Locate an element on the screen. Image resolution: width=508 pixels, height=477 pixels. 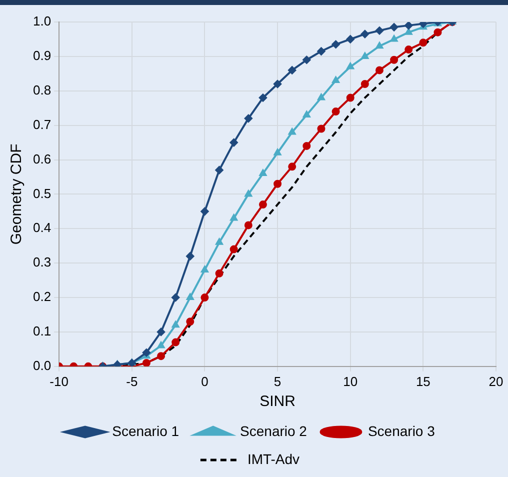
legend-label: Scenario 2 is located at coordinates (274, 430).